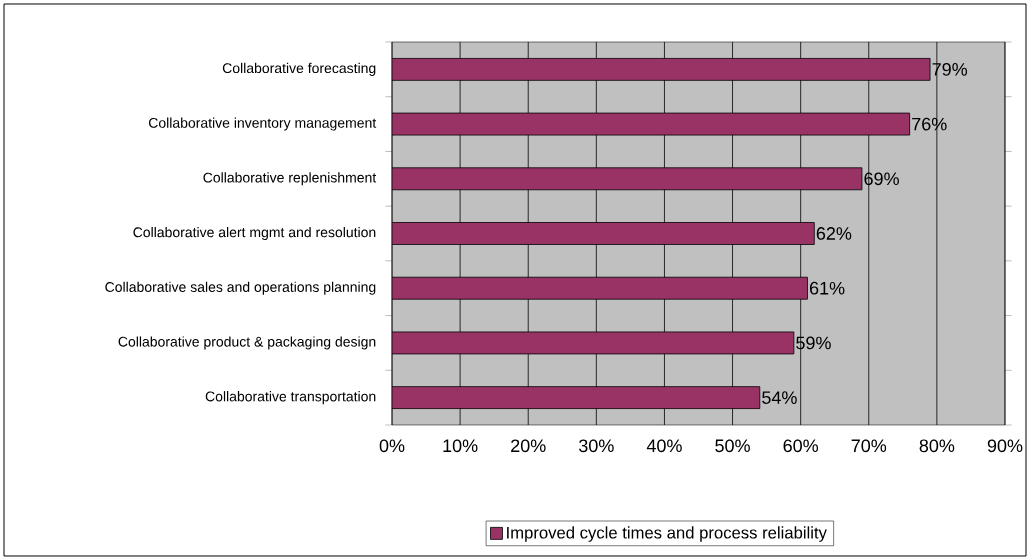  Describe the element at coordinates (262, 124) in the screenshot. I see `y-tick-label: Collaborative inventory management` at that location.